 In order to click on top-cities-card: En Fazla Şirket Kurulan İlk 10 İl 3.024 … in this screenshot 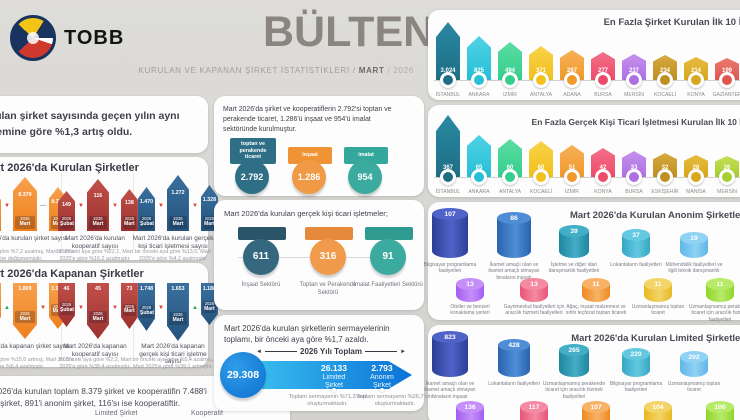, I will do `click(584, 55)`.